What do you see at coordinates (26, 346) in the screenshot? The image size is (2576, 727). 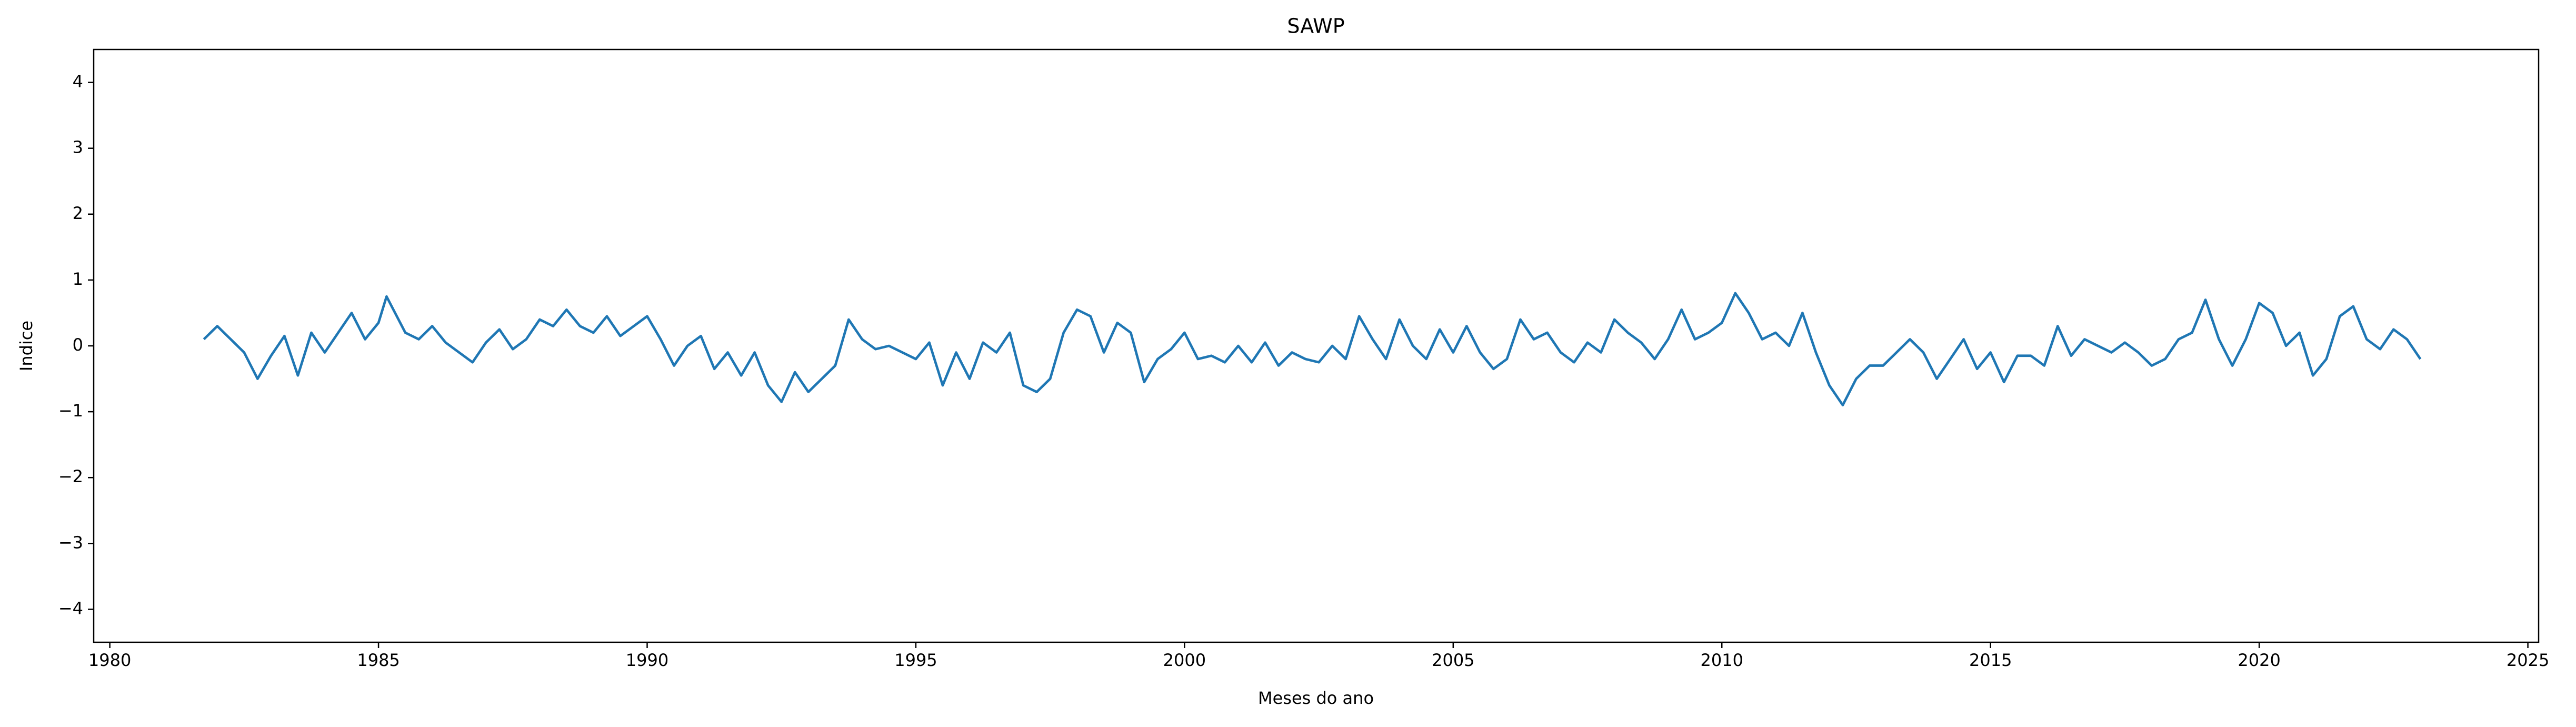 I see `y-axis-label: Indice` at bounding box center [26, 346].